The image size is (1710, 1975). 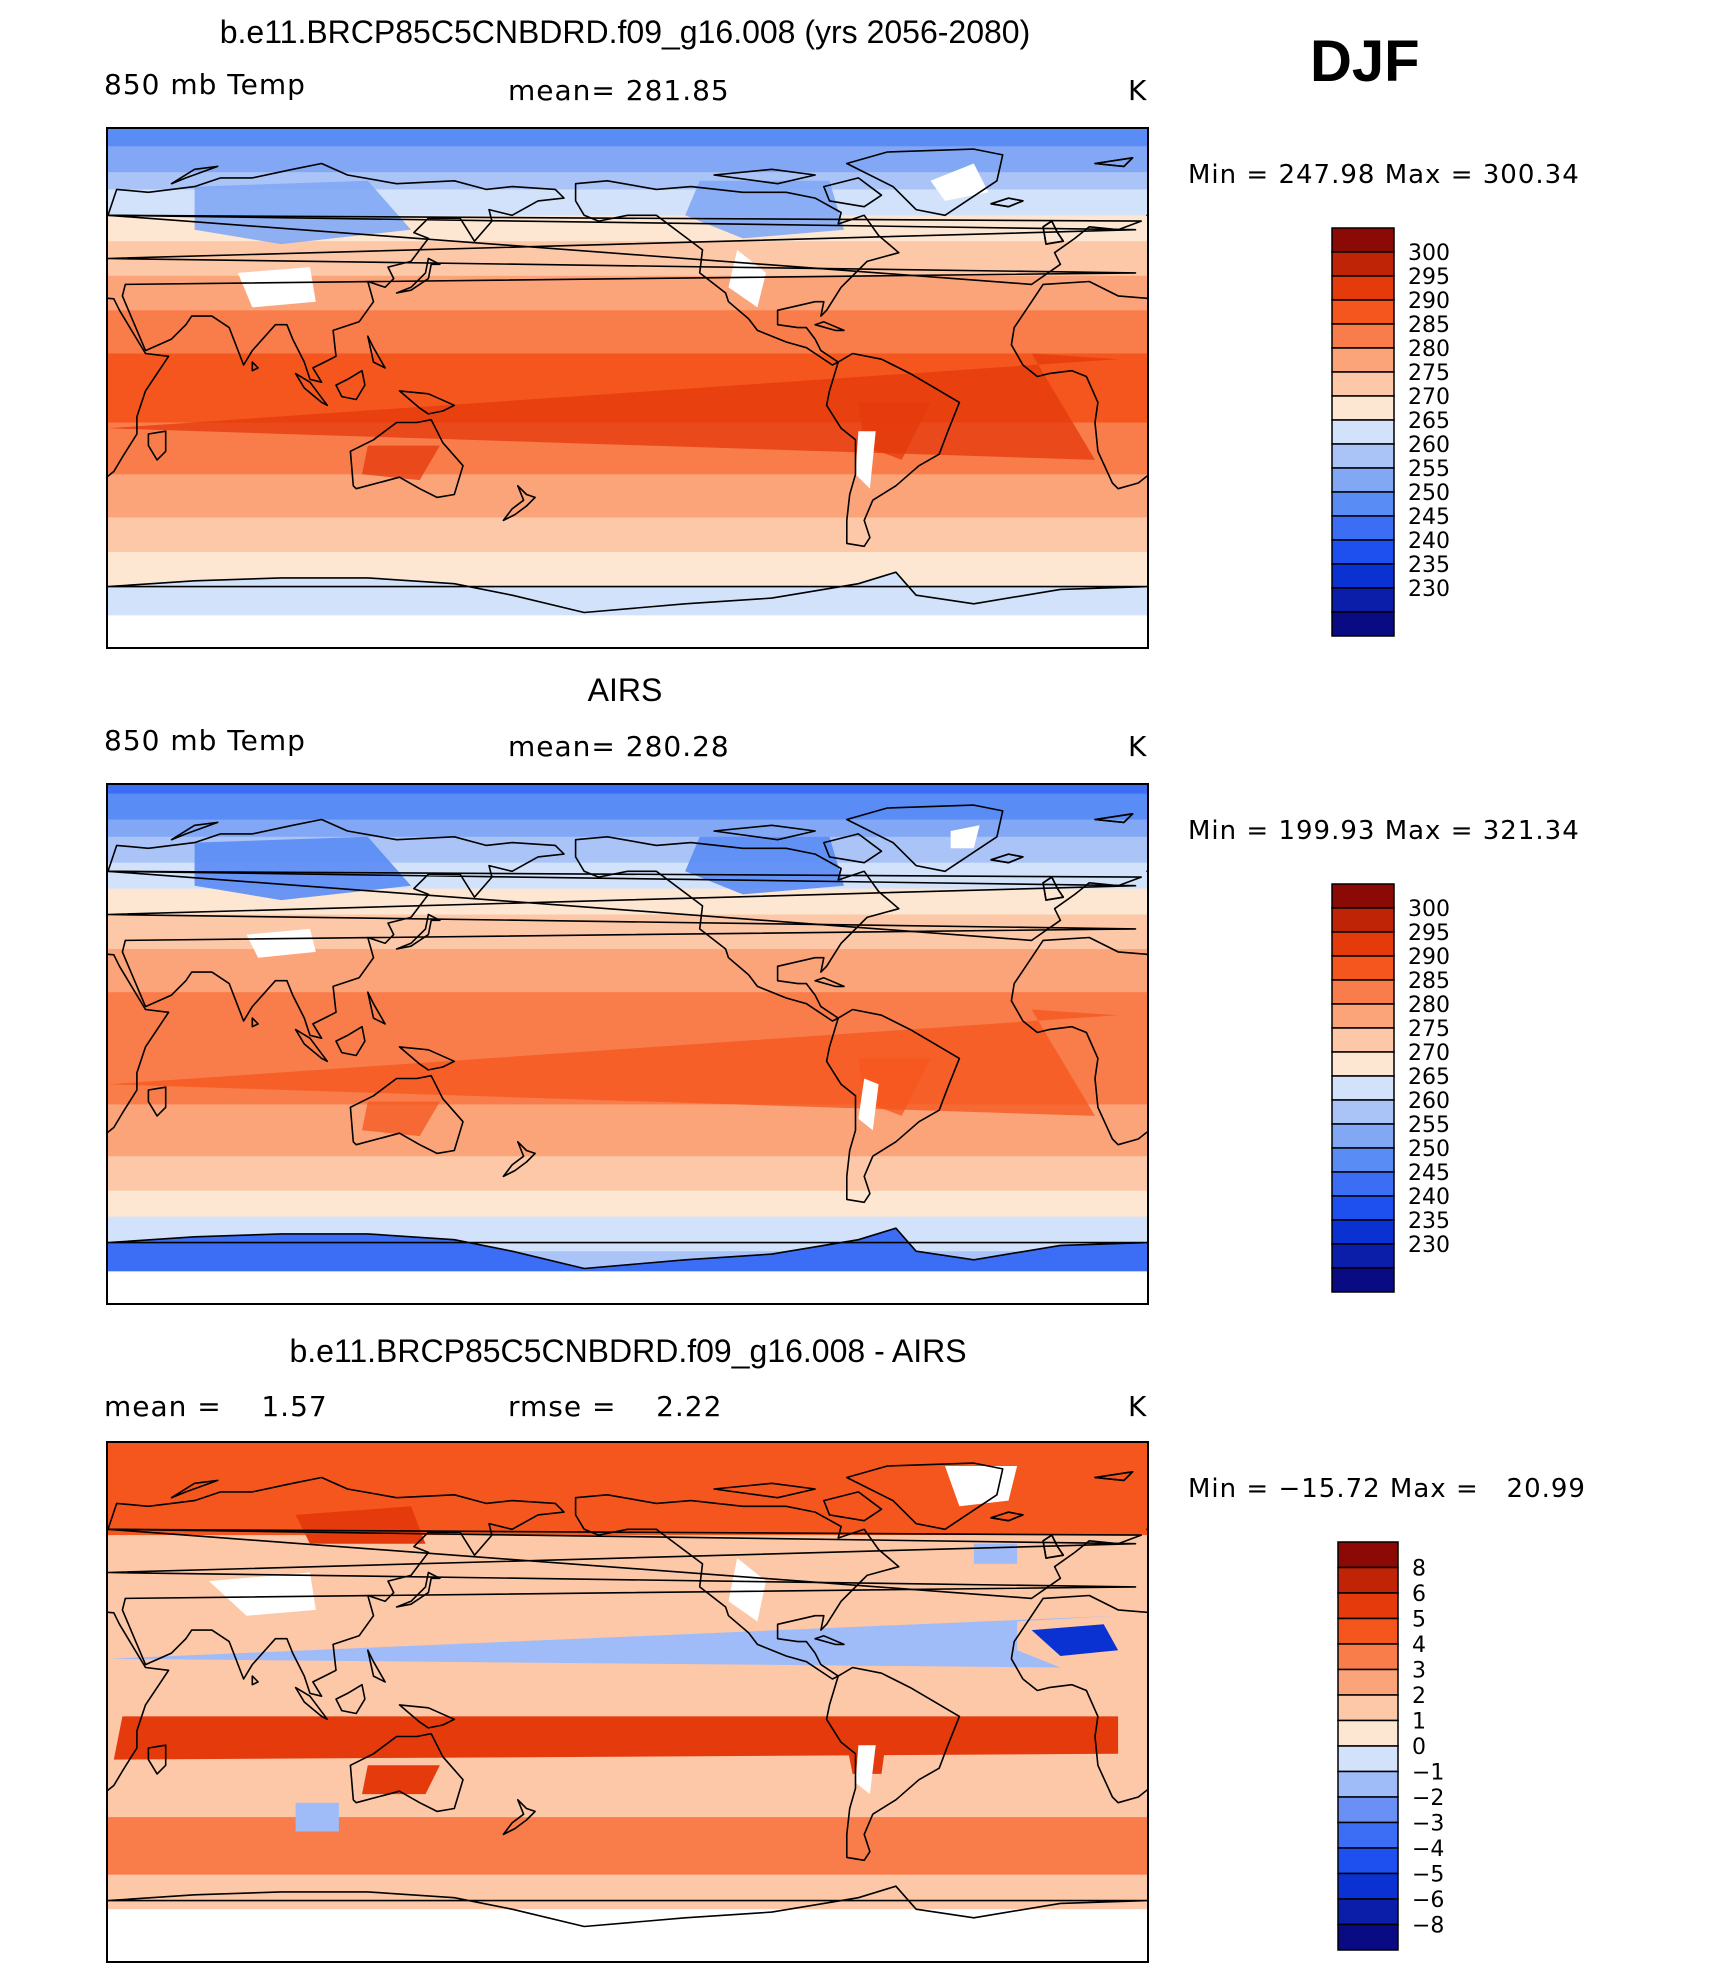 What do you see at coordinates (1053, 232) in the screenshot?
I see `panel1-map-coast-britain-wrap` at bounding box center [1053, 232].